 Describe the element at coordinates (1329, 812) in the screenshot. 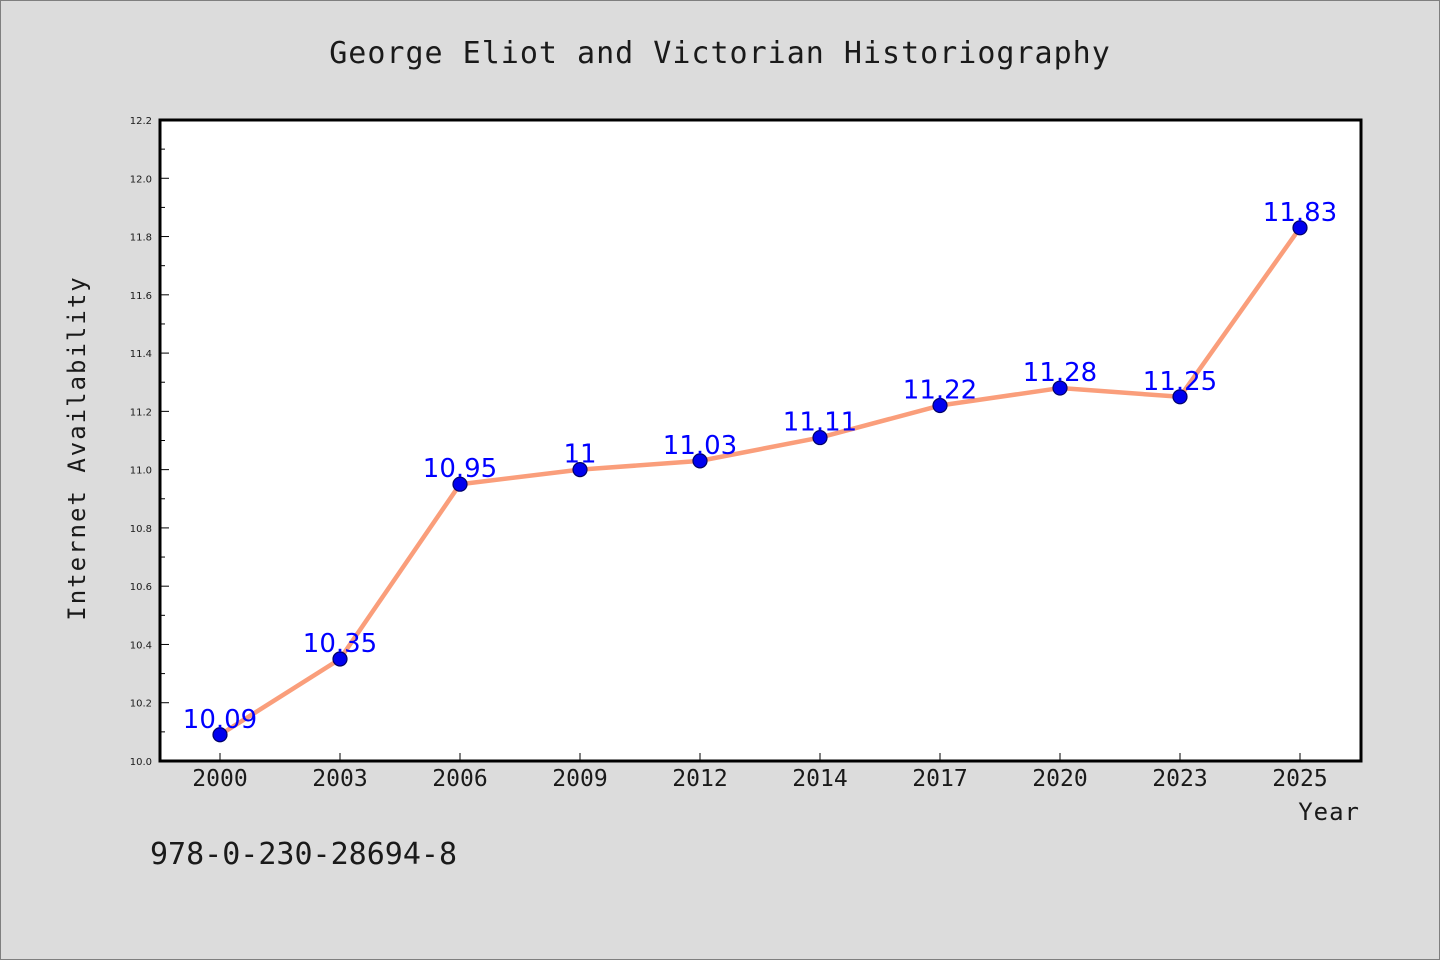

I see `x-axis-label: Year` at that location.